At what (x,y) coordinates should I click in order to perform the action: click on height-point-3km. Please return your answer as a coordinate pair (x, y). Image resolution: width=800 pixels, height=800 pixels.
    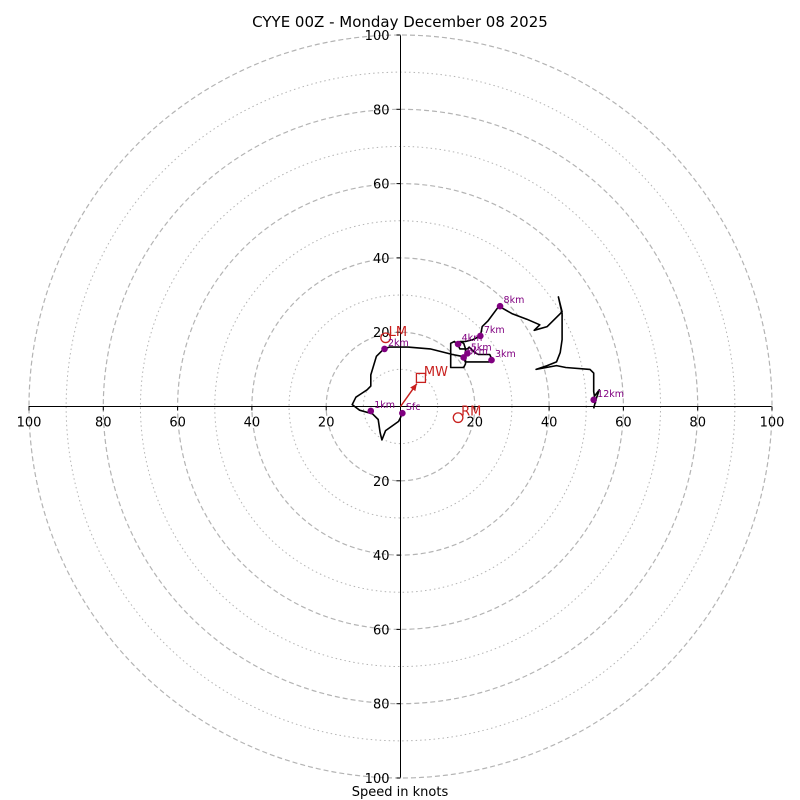
    Looking at the image, I should click on (491, 360).